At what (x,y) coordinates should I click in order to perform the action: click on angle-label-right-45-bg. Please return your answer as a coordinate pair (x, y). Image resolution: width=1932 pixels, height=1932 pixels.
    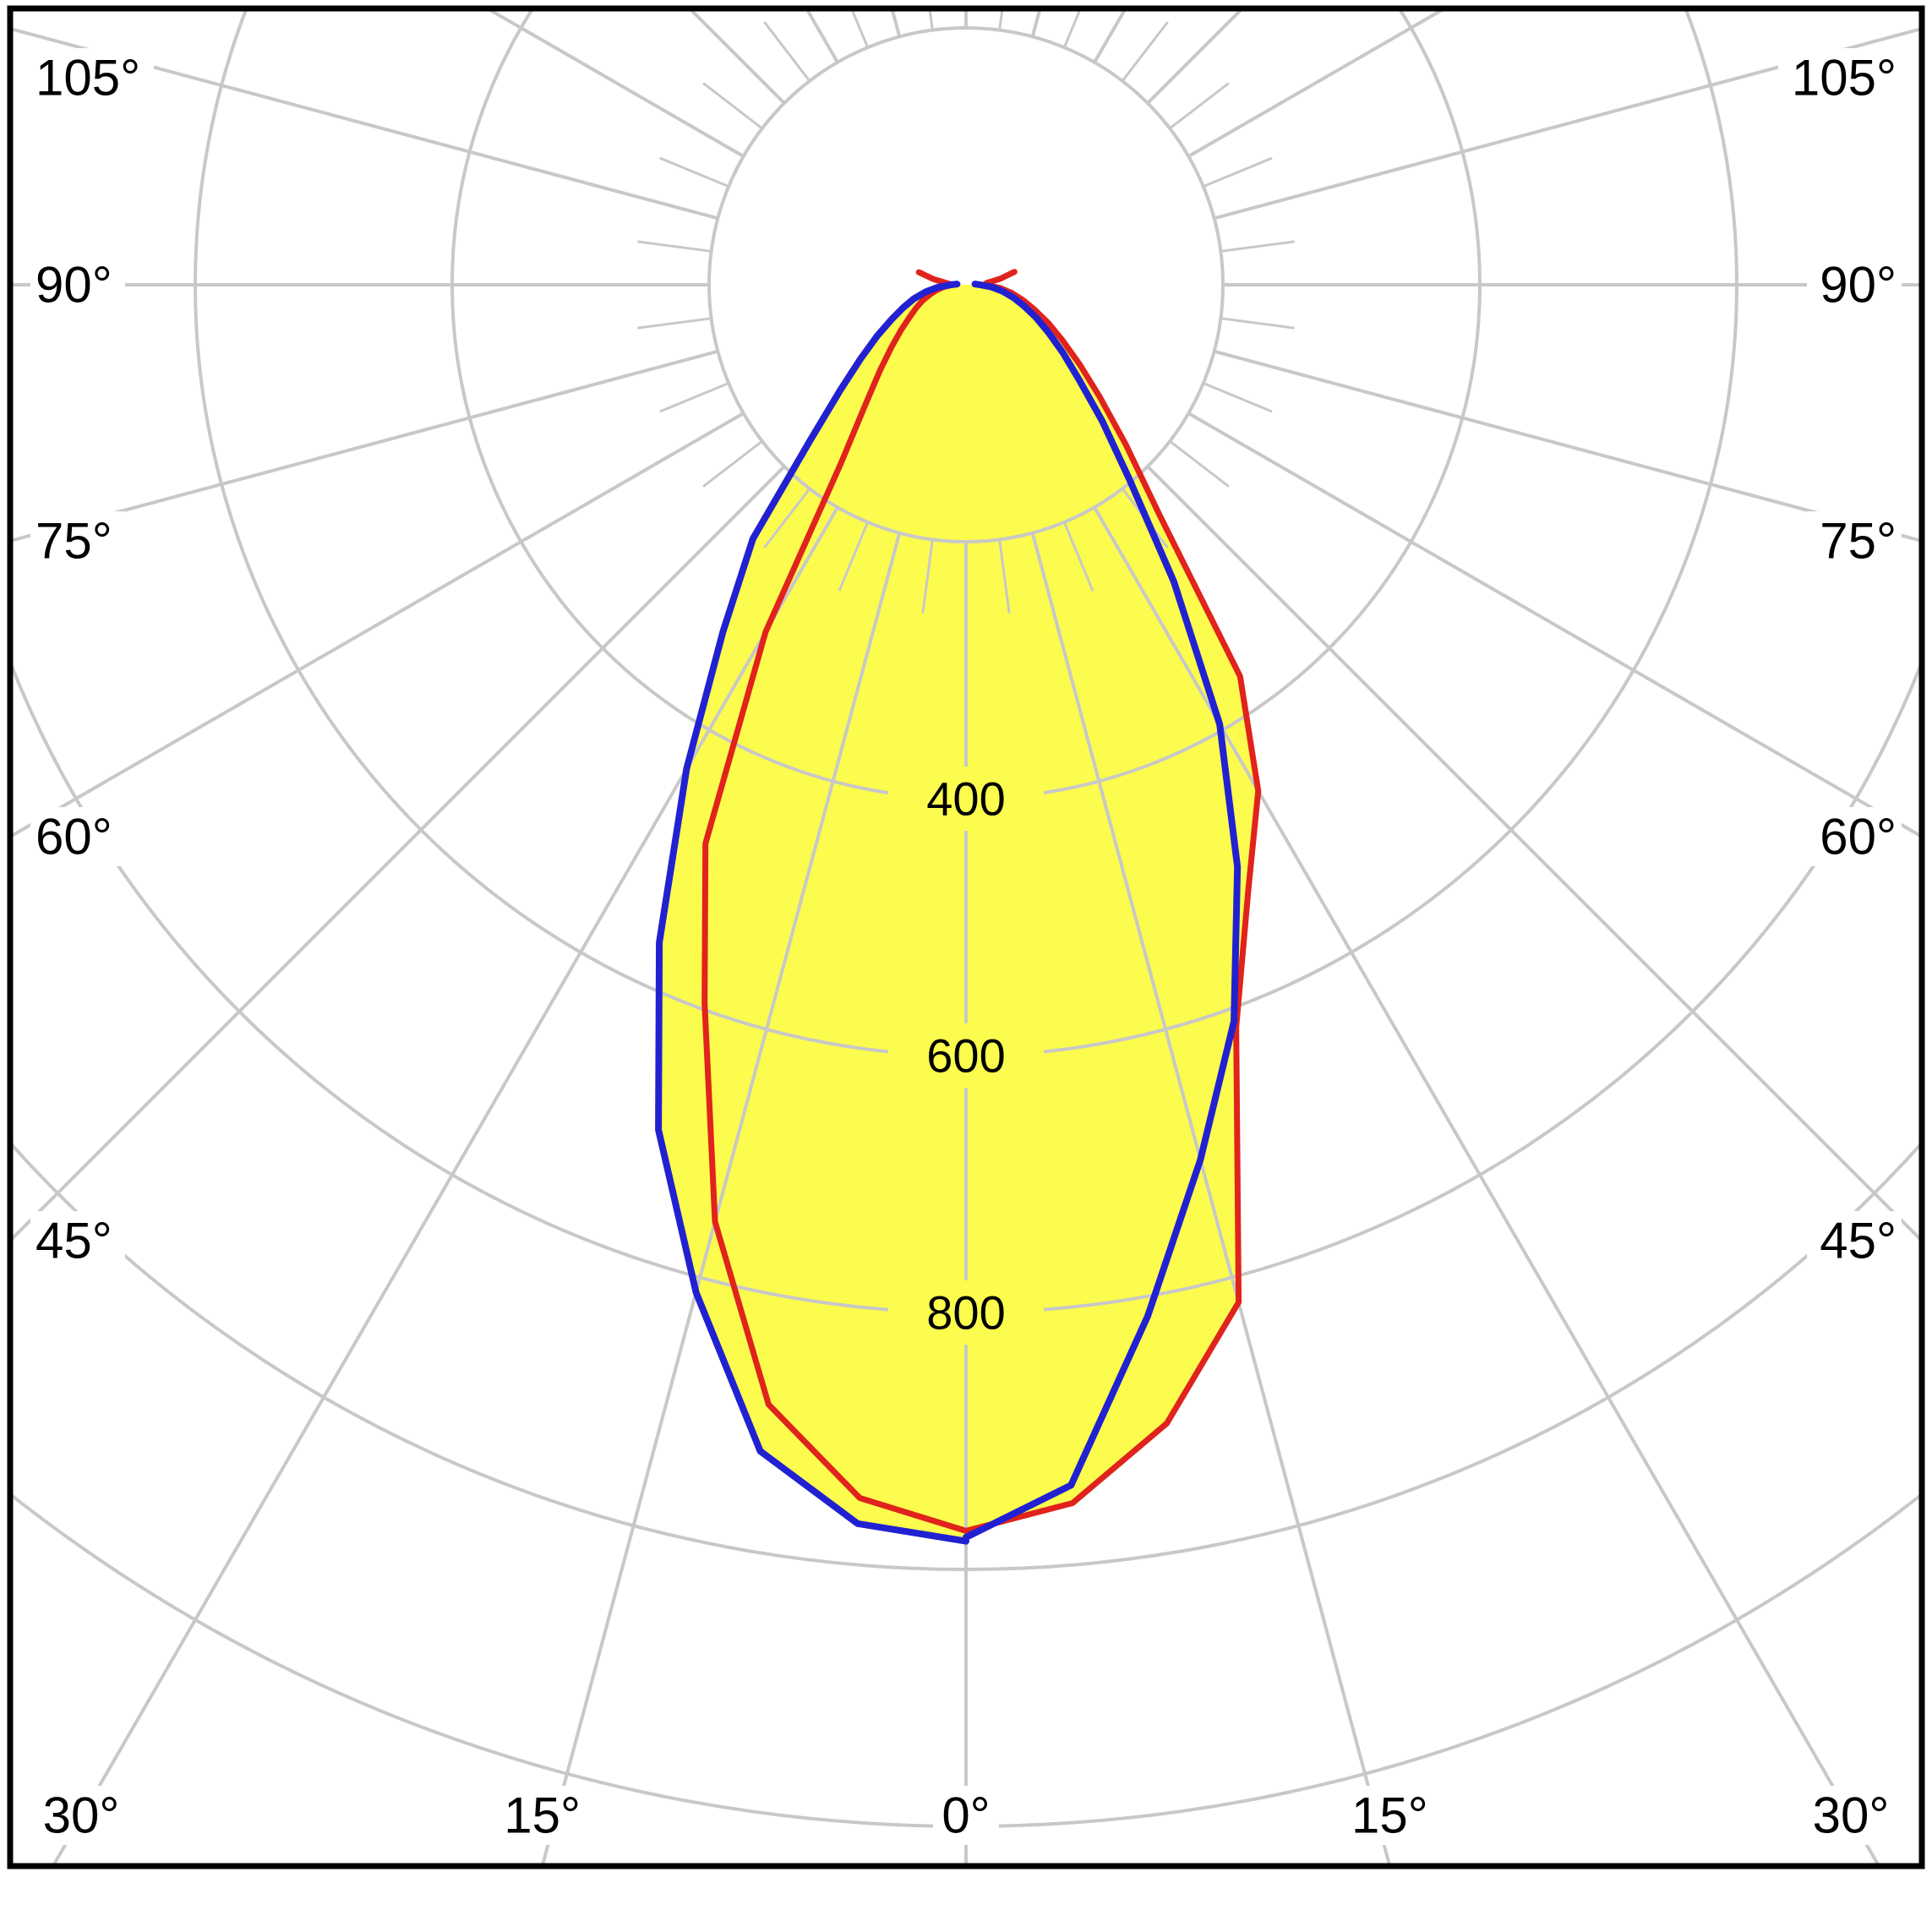
    Looking at the image, I should click on (1855, 1240).